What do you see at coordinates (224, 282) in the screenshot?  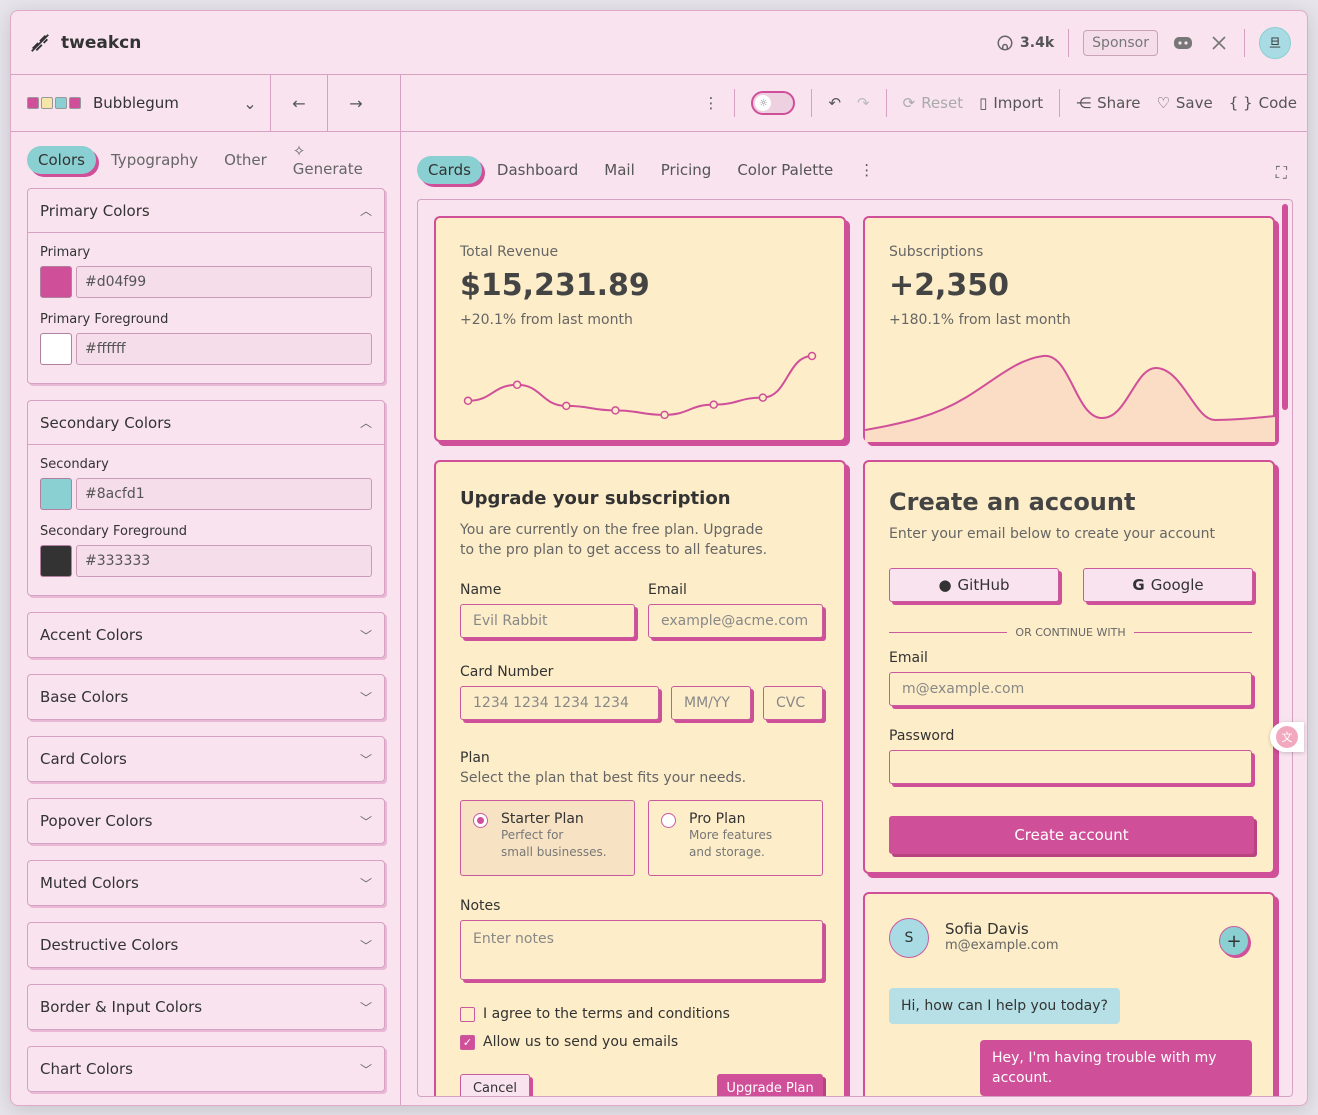 I see `primary-color-input: #d04f99` at bounding box center [224, 282].